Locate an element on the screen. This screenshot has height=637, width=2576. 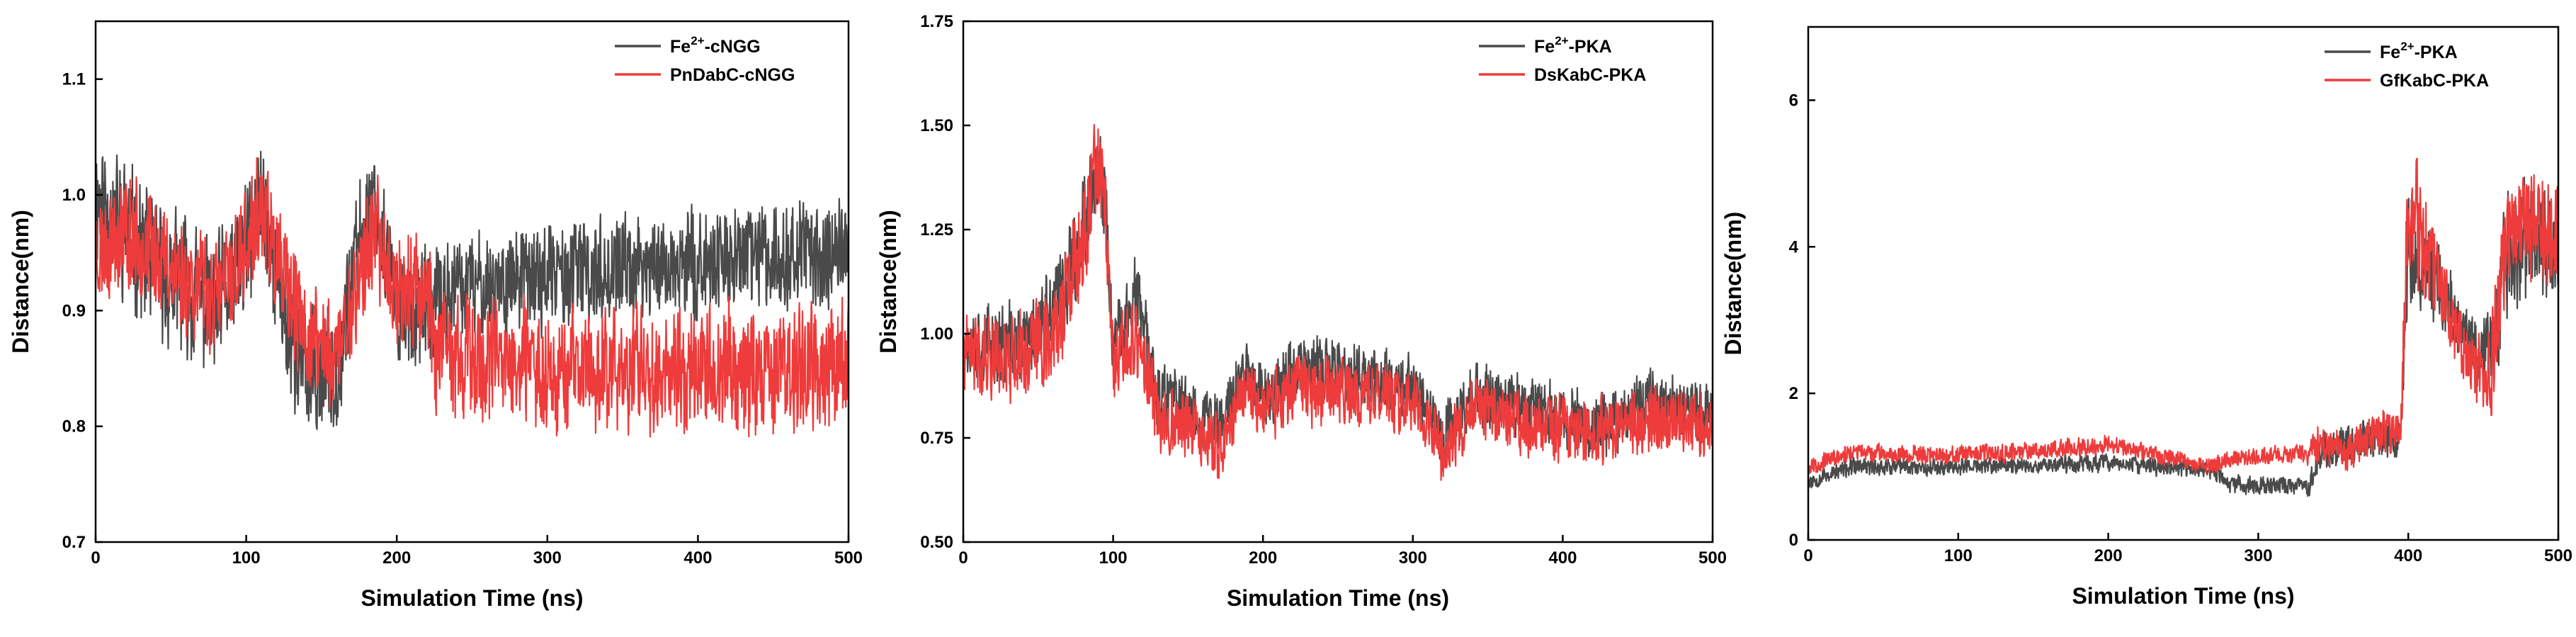
y-tick-label: 1.25 is located at coordinates (936, 229).